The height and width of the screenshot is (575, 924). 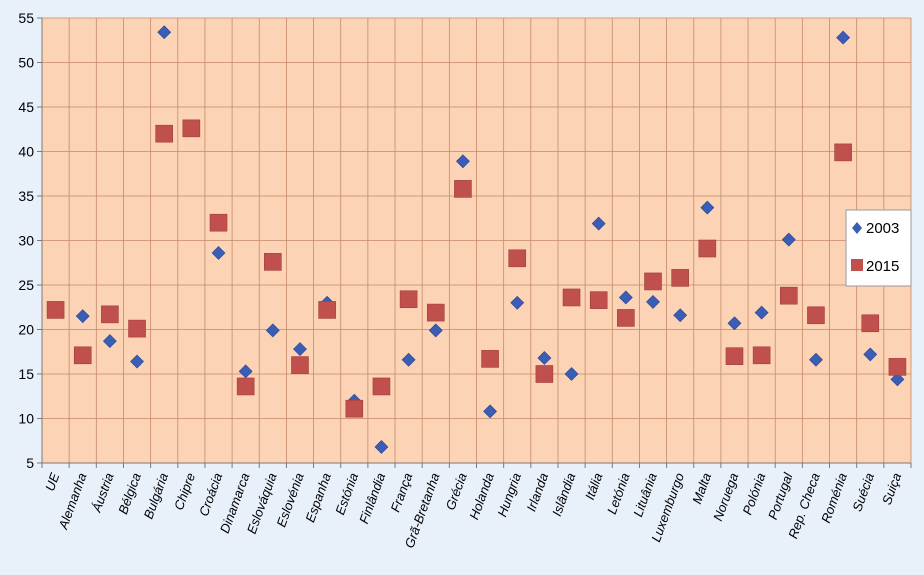 What do you see at coordinates (26, 152) in the screenshot?
I see `y-tick-label: 40` at bounding box center [26, 152].